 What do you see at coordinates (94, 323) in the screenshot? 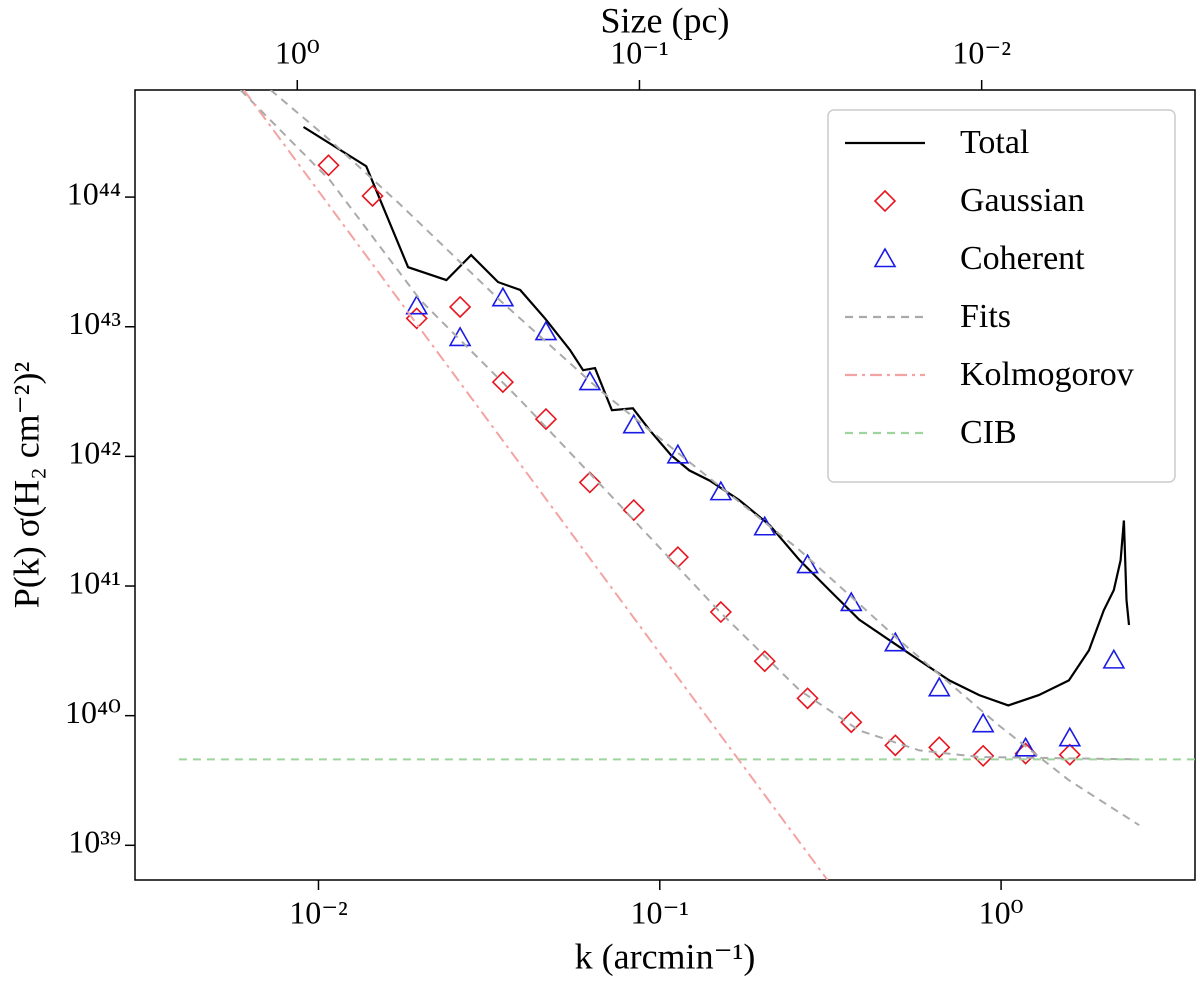
I see `y-tick-label: 10⁴³` at bounding box center [94, 323].